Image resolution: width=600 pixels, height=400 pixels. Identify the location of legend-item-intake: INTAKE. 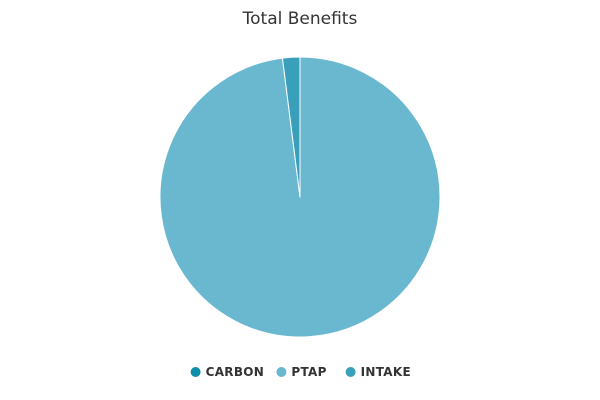
(378, 372).